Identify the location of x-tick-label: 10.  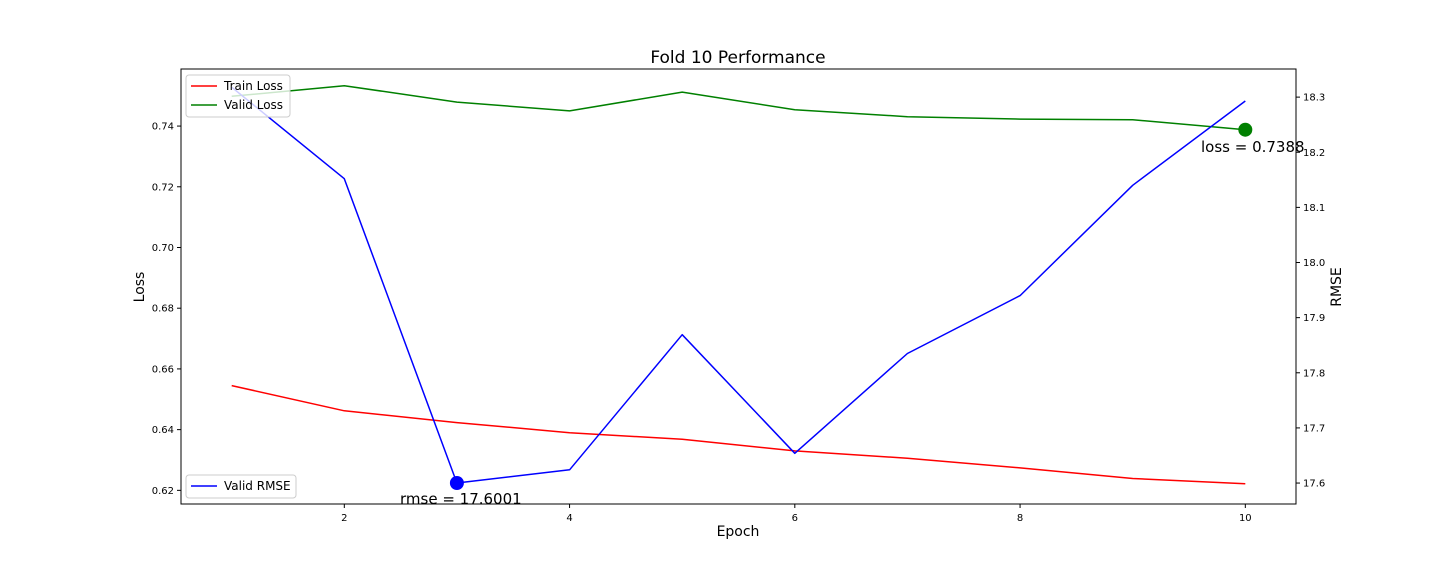
(1245, 518).